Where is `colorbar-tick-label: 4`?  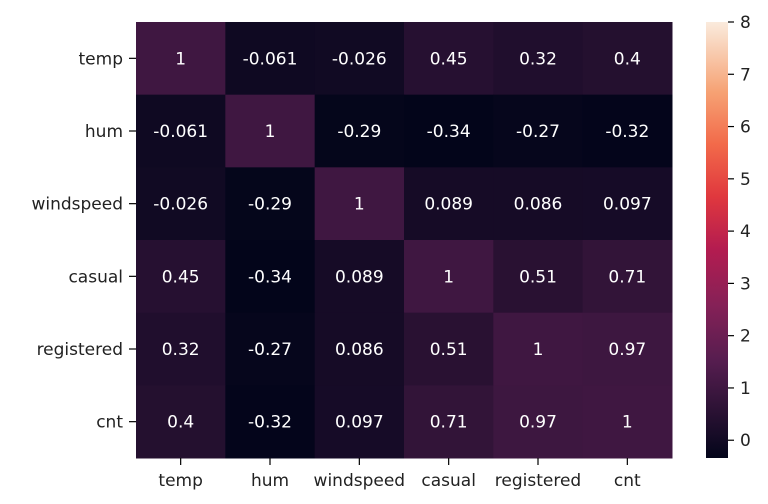 colorbar-tick-label: 4 is located at coordinates (745, 232).